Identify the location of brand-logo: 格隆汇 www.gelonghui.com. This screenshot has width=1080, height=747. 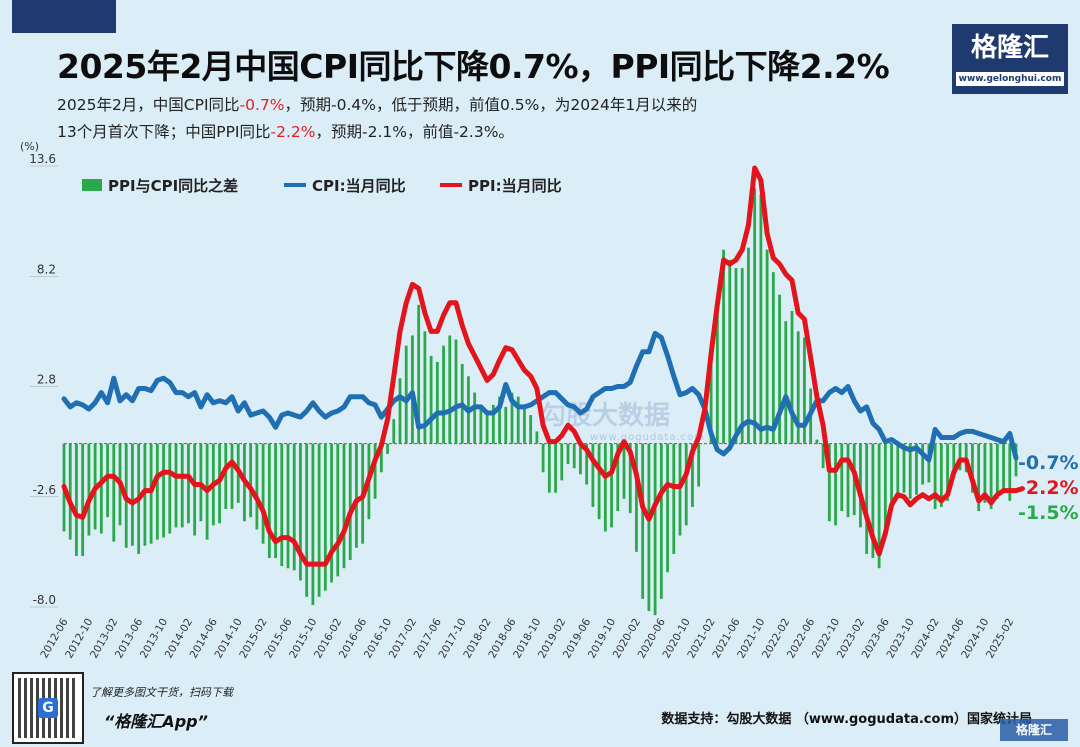
(1010, 59).